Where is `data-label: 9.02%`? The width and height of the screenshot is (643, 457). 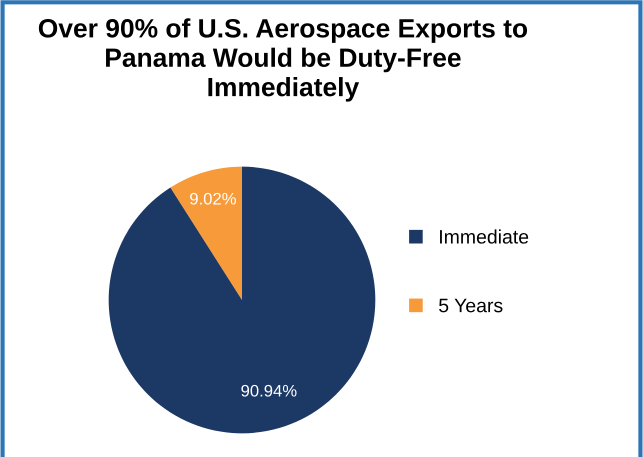 data-label: 9.02% is located at coordinates (213, 198).